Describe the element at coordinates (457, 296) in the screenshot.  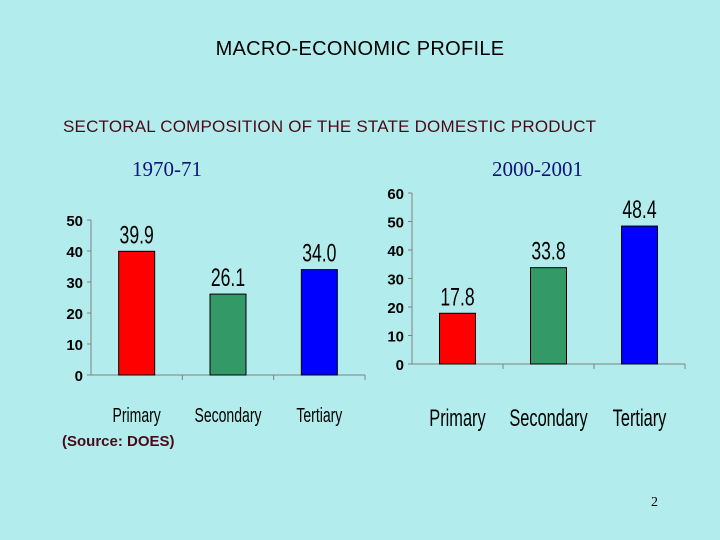
I see `data-label: 17.8` at that location.